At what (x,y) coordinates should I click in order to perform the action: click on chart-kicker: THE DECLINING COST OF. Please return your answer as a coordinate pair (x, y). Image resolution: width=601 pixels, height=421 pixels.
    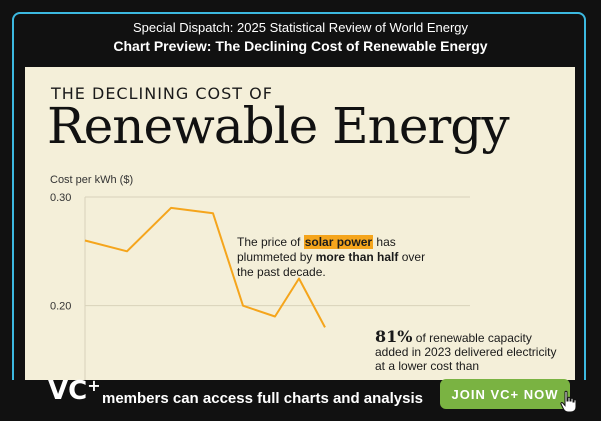
    Looking at the image, I should click on (162, 93).